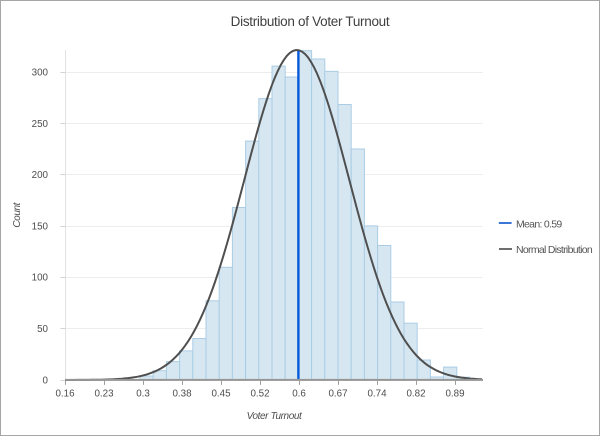 The image size is (600, 436). Describe the element at coordinates (415, 394) in the screenshot. I see `svg-text: 0.82` at that location.